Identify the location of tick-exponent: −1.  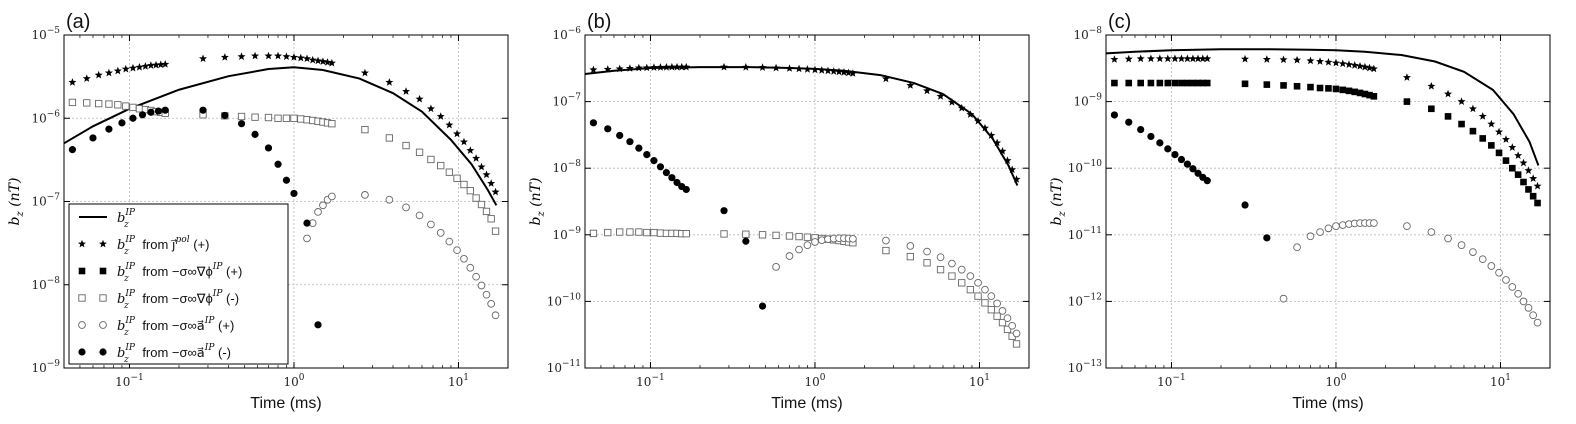
(136, 378).